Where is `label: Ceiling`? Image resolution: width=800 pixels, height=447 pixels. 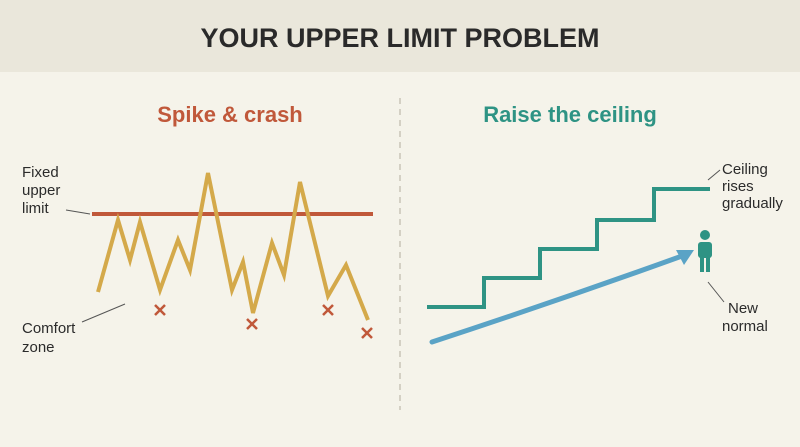
label: Ceiling is located at coordinates (745, 169).